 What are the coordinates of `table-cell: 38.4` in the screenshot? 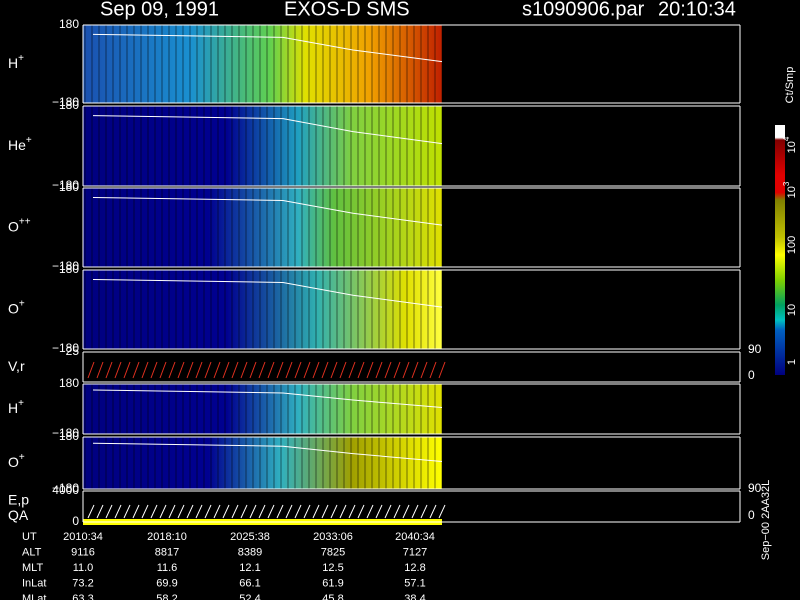 It's located at (414, 596).